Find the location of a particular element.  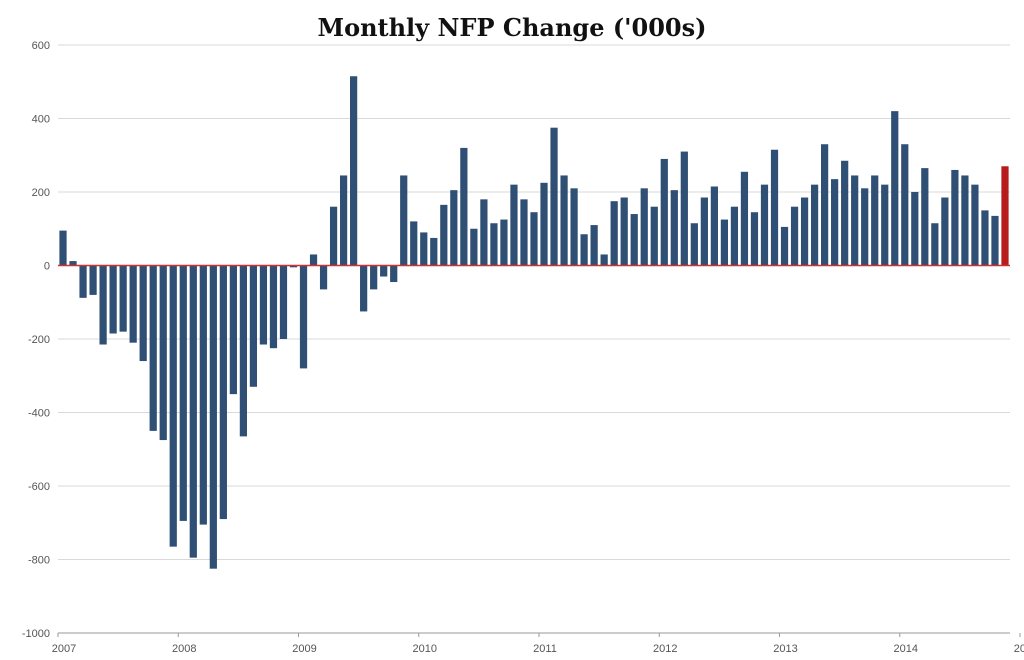

y-tick-label: 600 is located at coordinates (41, 46).